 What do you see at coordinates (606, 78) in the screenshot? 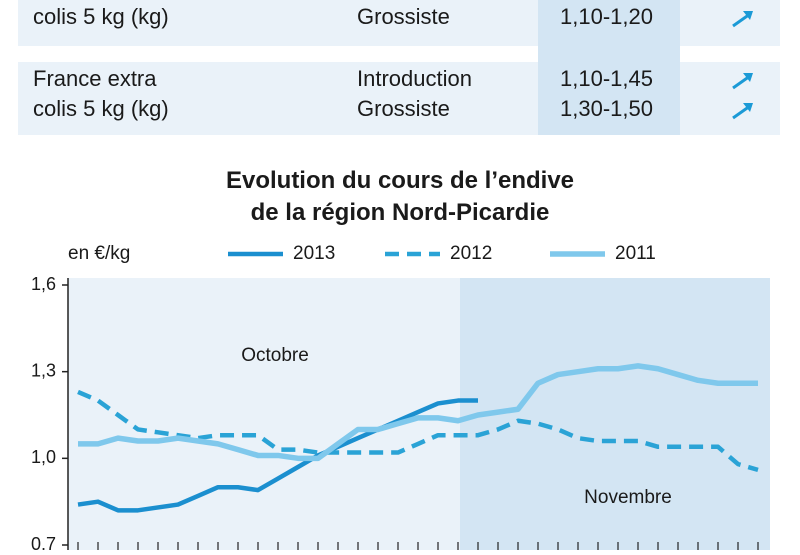
I see `price: 1,10-1,45` at bounding box center [606, 78].